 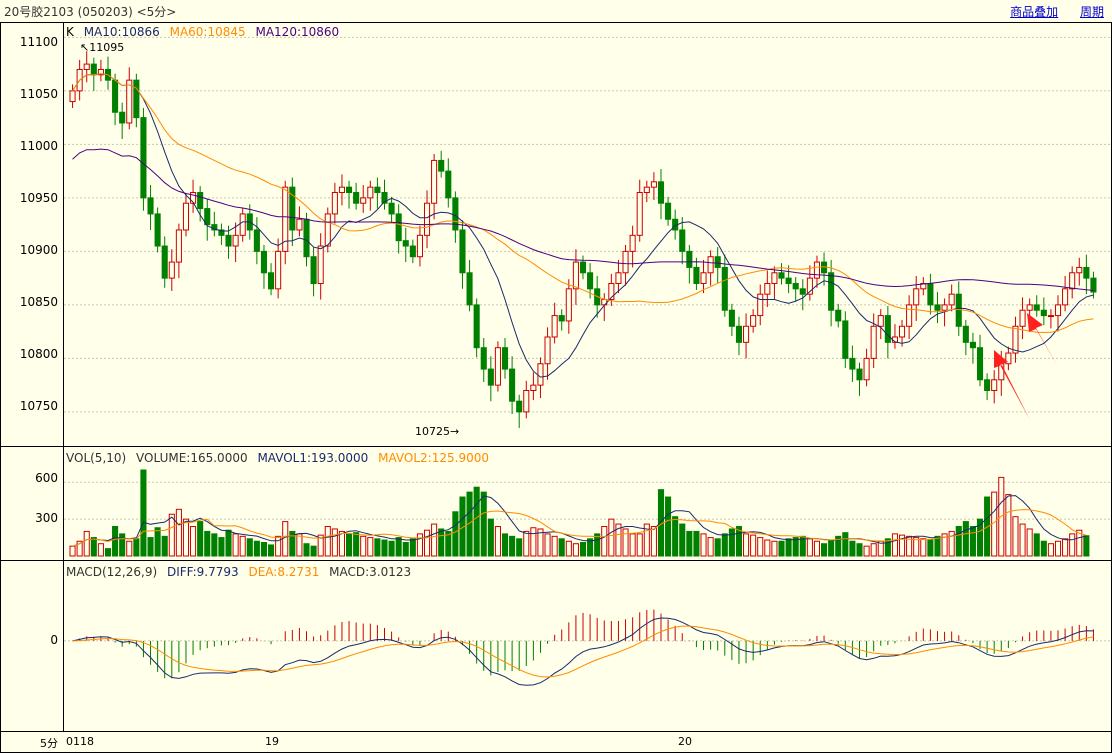 I want to click on diff-label: DIFF:9.7793, so click(x=202, y=572).